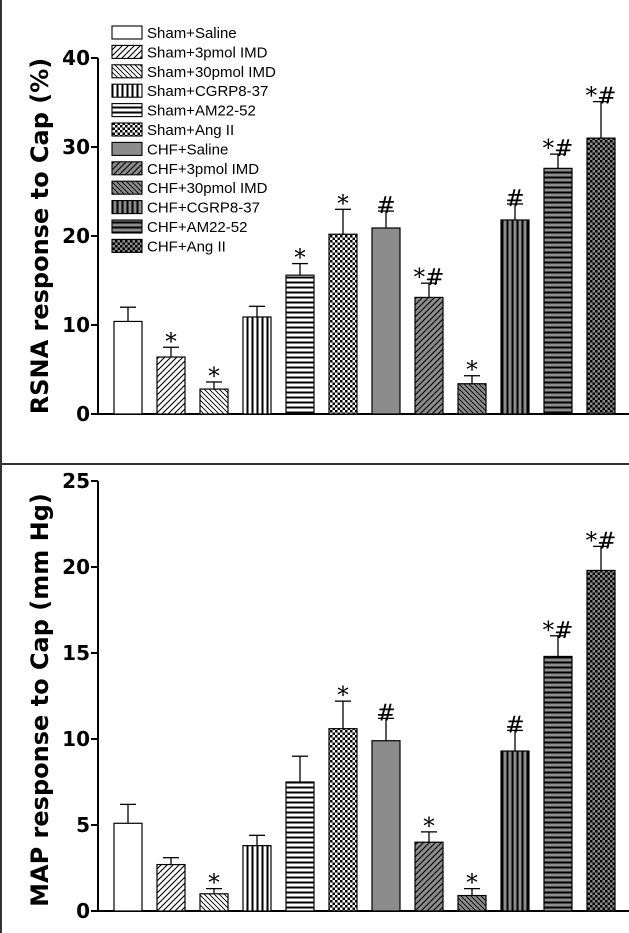 The width and height of the screenshot is (629, 933). I want to click on legend-label: CHF+3pmol IMD, so click(203, 169).